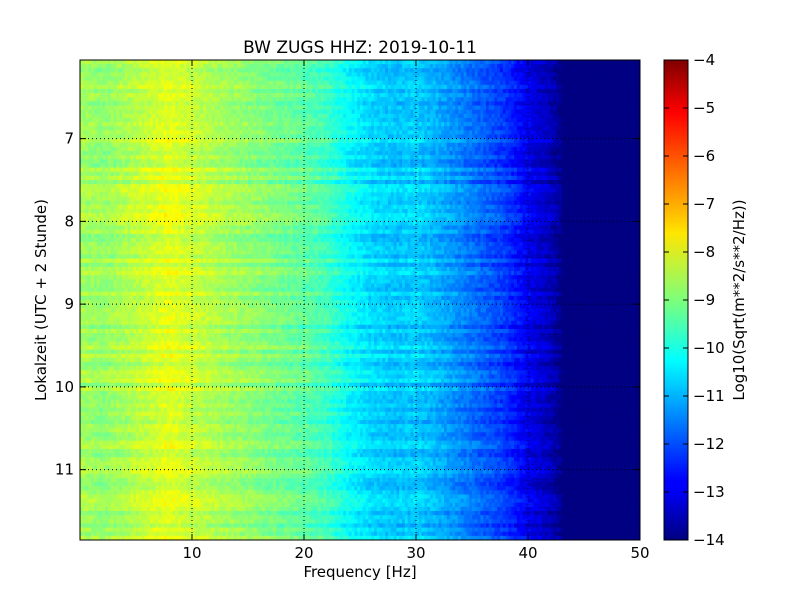 The image size is (800, 600). Describe the element at coordinates (360, 48) in the screenshot. I see `chart-title: BW ZUGS HHZ: 2019-10-11` at that location.